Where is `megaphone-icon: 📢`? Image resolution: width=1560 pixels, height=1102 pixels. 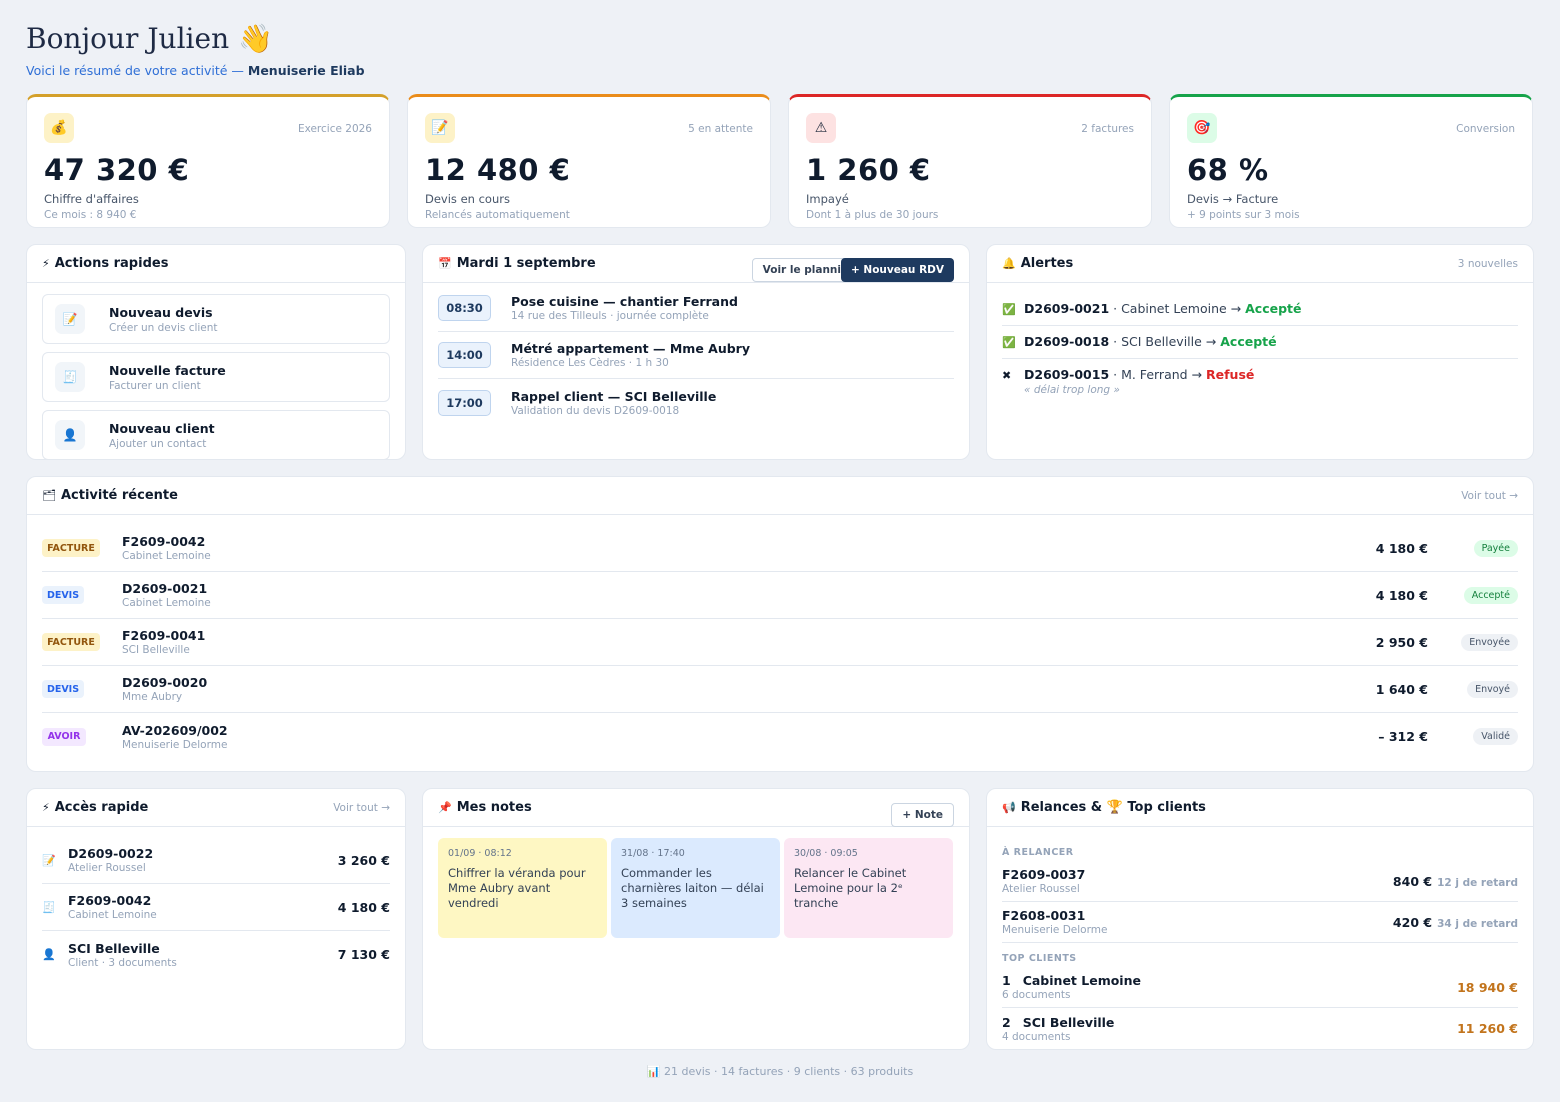 megaphone-icon: 📢 is located at coordinates (1009, 807).